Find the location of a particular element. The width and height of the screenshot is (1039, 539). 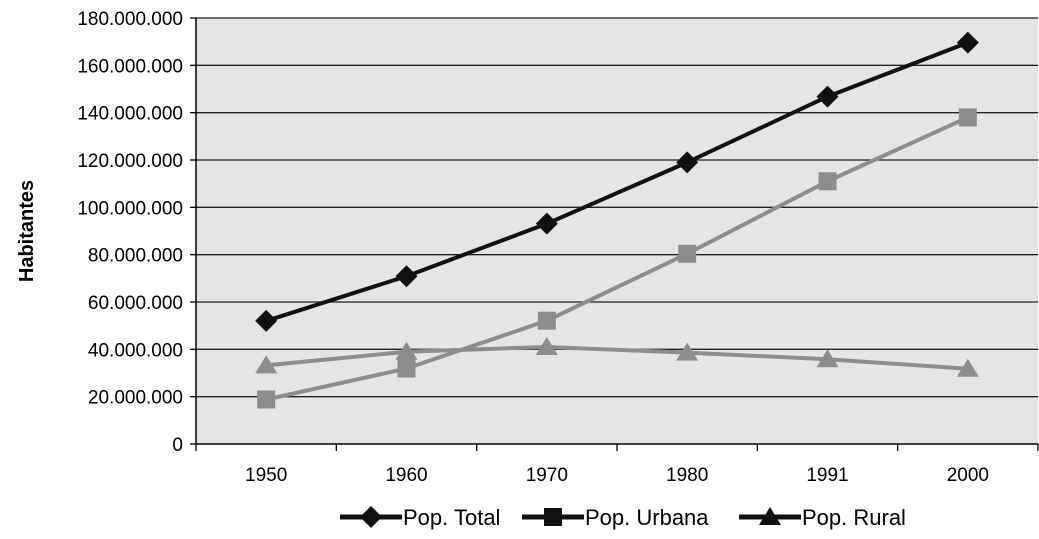

series-line is located at coordinates (616, 357).